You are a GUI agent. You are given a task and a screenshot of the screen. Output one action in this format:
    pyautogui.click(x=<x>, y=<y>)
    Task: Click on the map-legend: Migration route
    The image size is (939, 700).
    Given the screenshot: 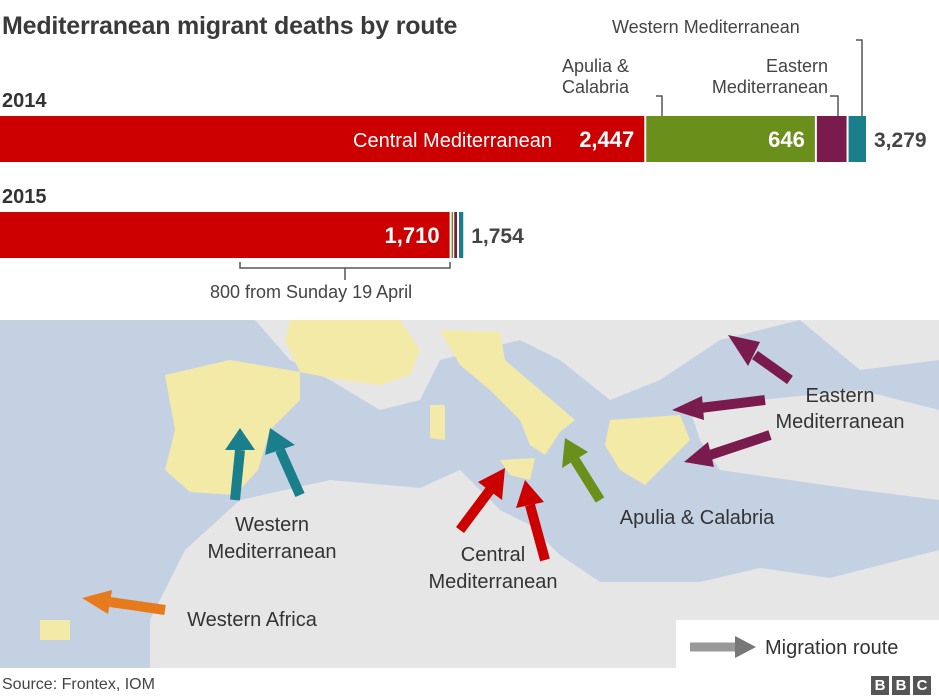 What is the action you would take?
    pyautogui.click(x=807, y=644)
    